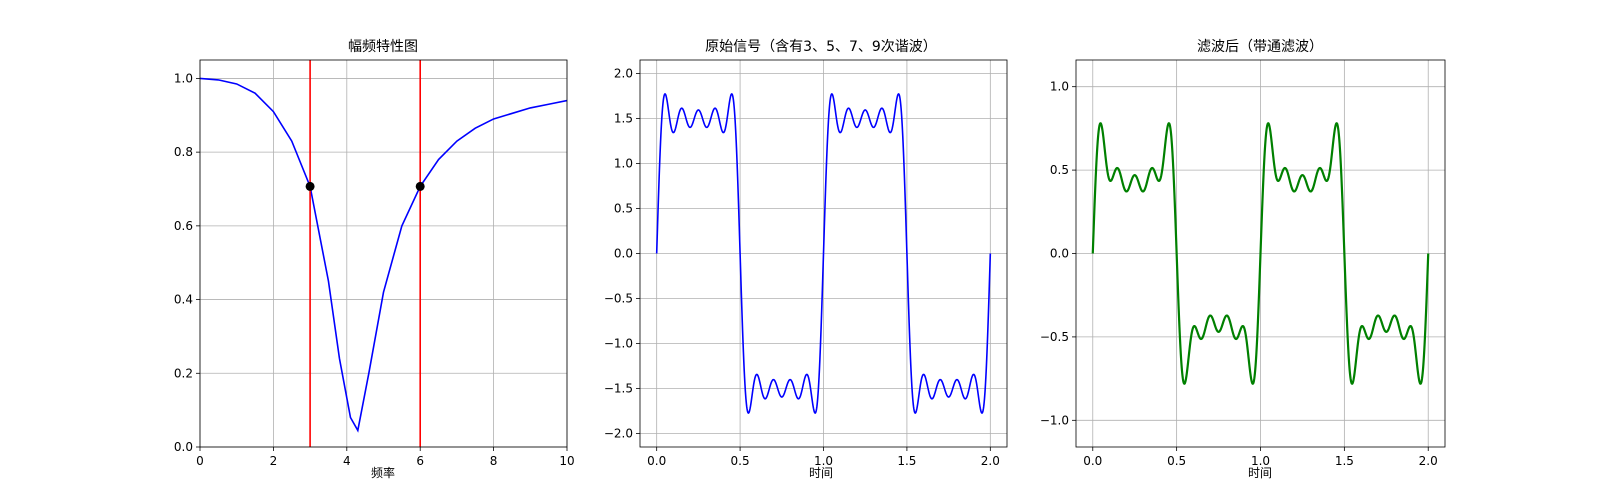  I want to click on y-tick-label: 0.2, so click(183, 373).